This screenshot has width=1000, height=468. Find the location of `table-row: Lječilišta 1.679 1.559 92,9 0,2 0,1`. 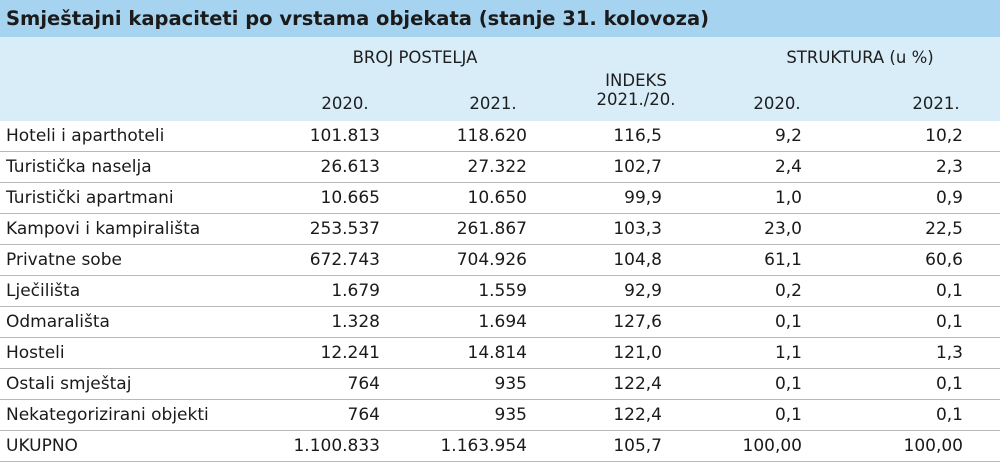

table-row: Lječilišta 1.679 1.559 92,9 0,2 0,1 is located at coordinates (500, 291).